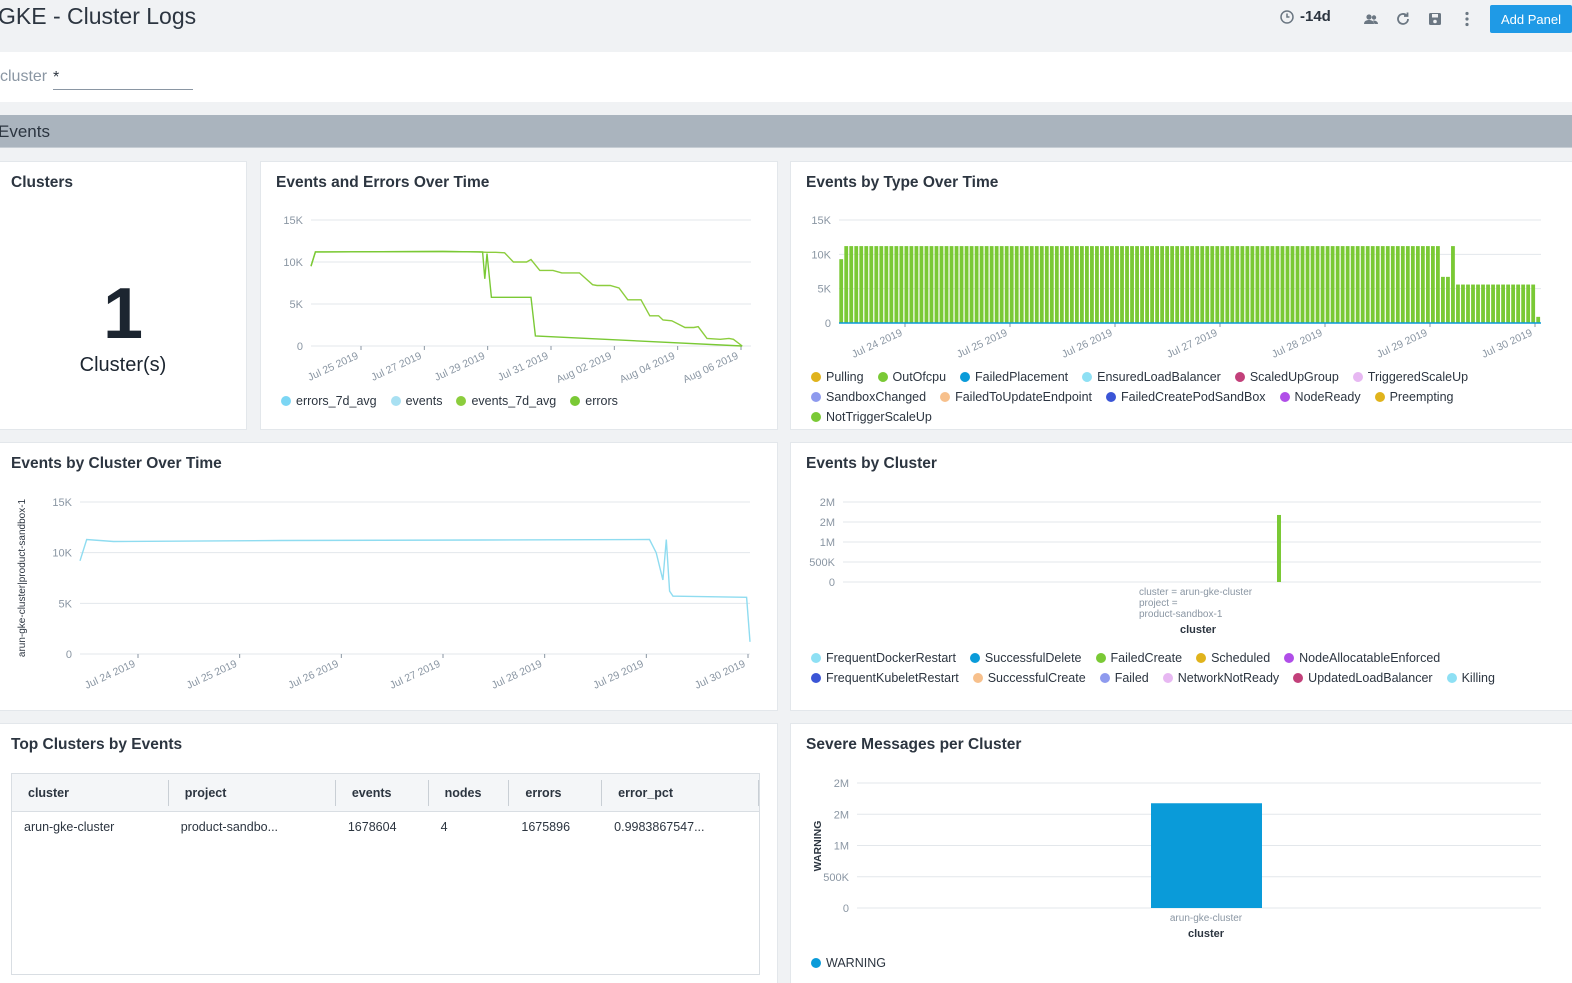 The height and width of the screenshot is (983, 1572). Describe the element at coordinates (556, 792) in the screenshot. I see `column-header-errors: errors` at that location.